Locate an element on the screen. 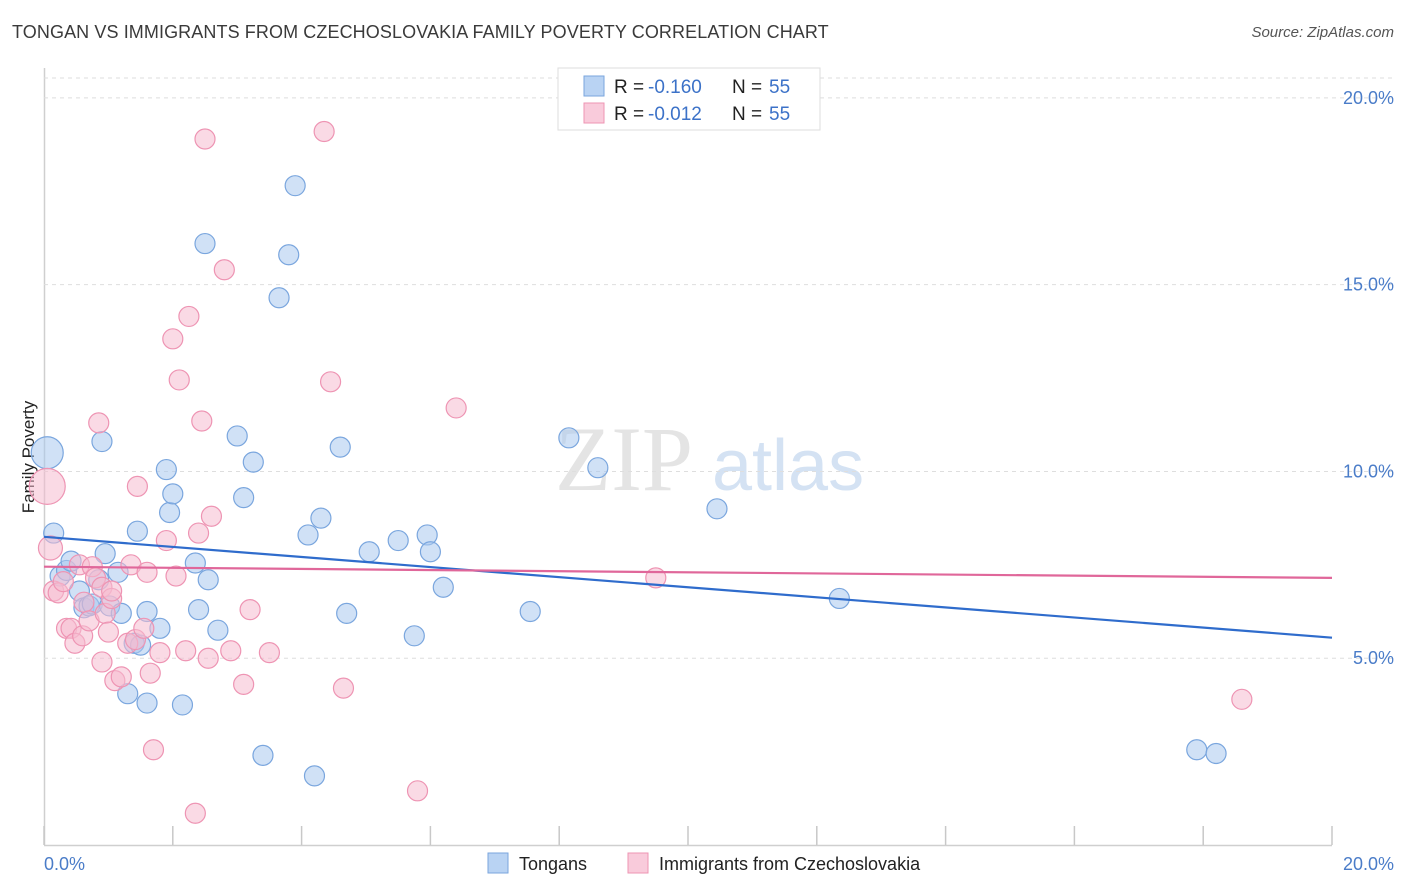 This screenshot has height=892, width=1406. x-tick-label-max: 20.0% is located at coordinates (1368, 864).